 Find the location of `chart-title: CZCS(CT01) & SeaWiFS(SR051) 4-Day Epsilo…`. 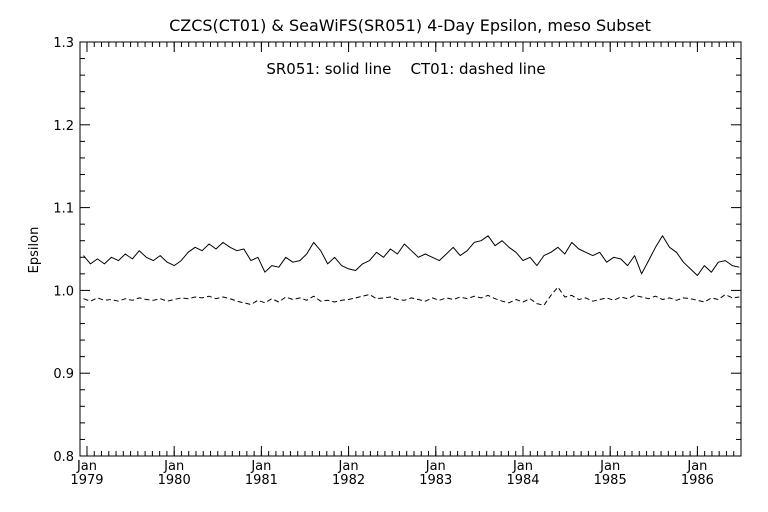

chart-title: CZCS(CT01) & SeaWiFS(SR051) 4-Day Epsilo… is located at coordinates (410, 25).